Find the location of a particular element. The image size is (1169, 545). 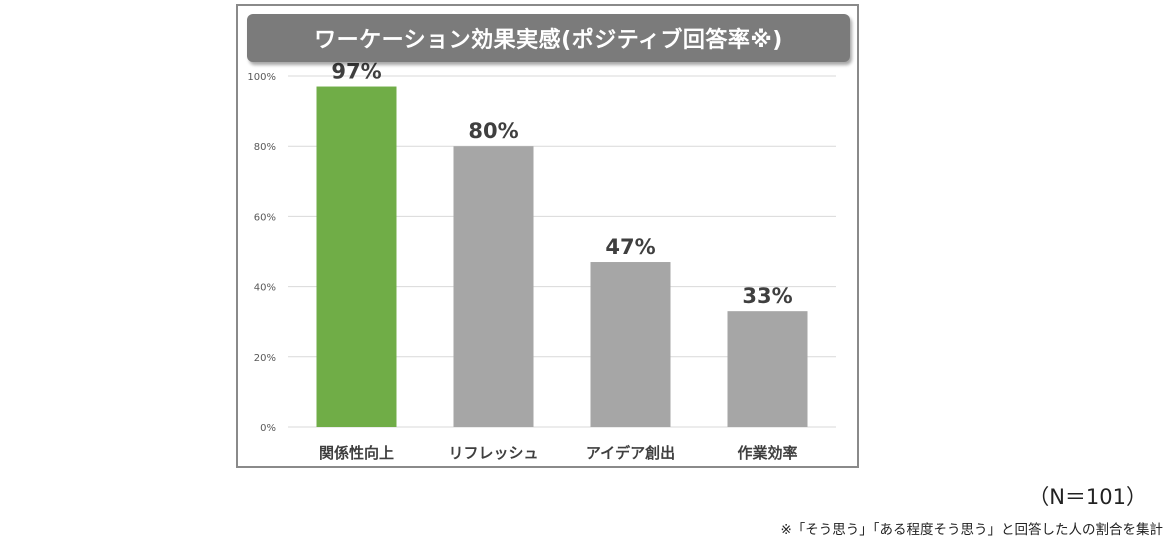

y-tick-label: 20% is located at coordinates (265, 358).